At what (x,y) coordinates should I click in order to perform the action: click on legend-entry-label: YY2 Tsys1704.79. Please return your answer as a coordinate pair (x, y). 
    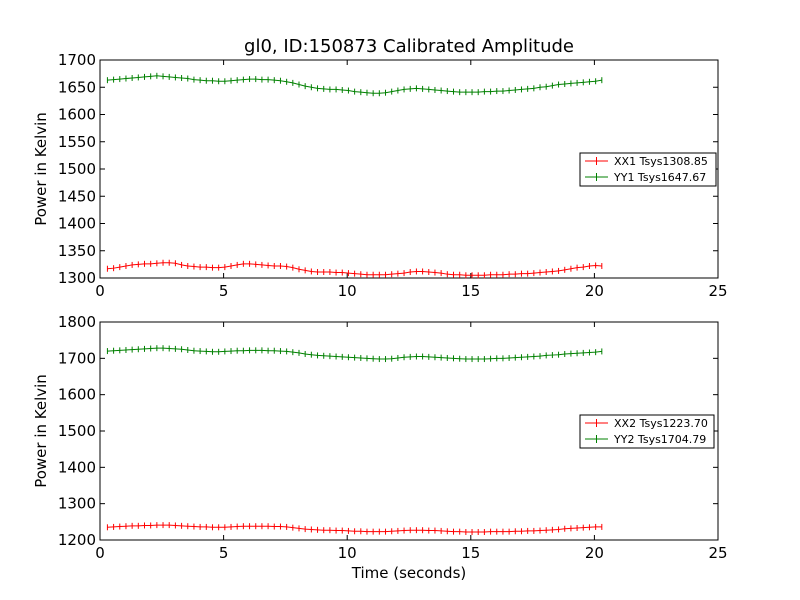
    Looking at the image, I should click on (659, 439).